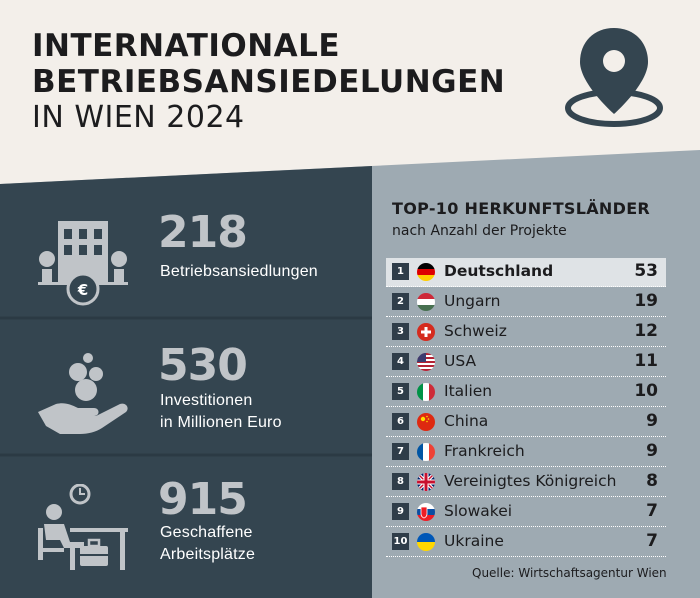 This screenshot has height=598, width=700. What do you see at coordinates (614, 77) in the screenshot?
I see `location-pin-icon` at bounding box center [614, 77].